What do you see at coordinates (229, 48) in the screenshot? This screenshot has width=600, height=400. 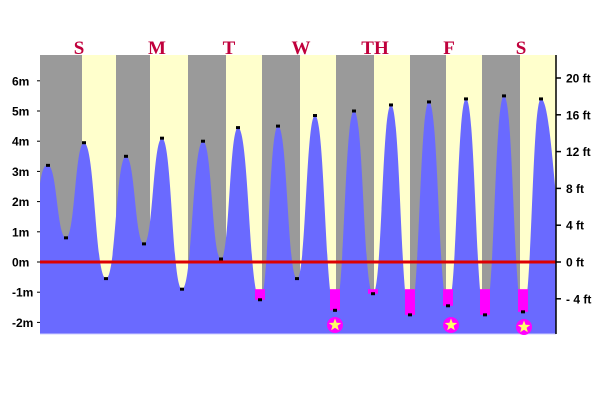 I see `day-label: T` at bounding box center [229, 48].